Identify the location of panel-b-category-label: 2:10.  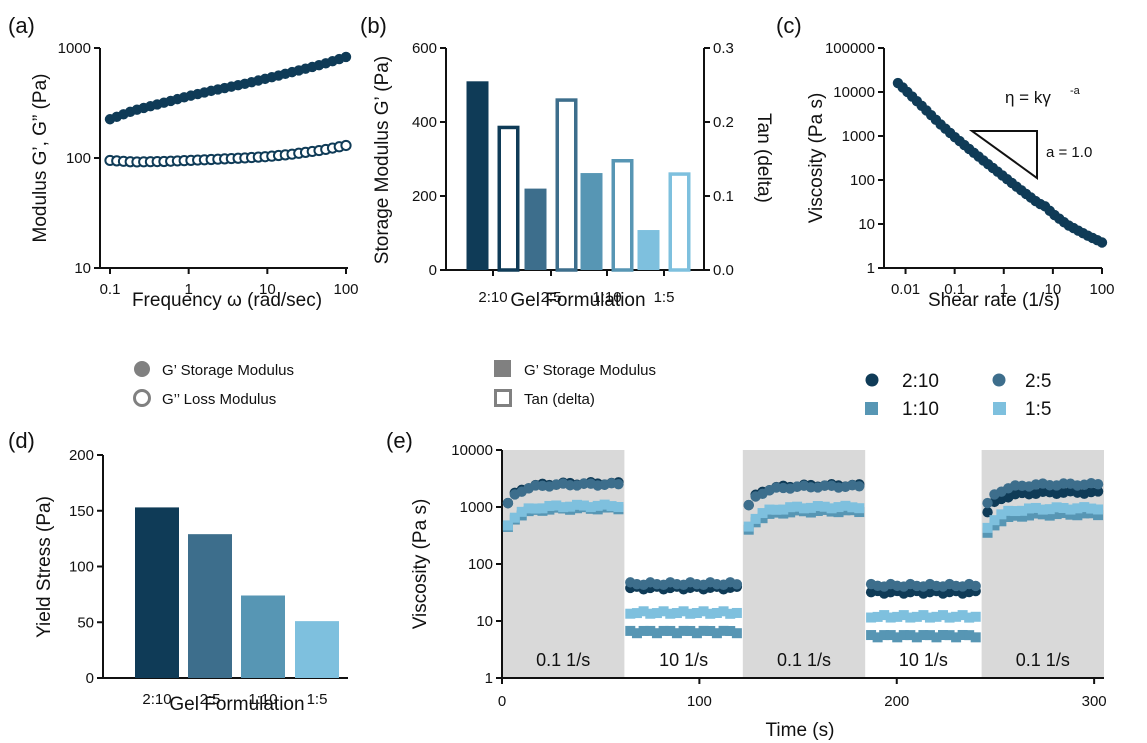
(492, 297).